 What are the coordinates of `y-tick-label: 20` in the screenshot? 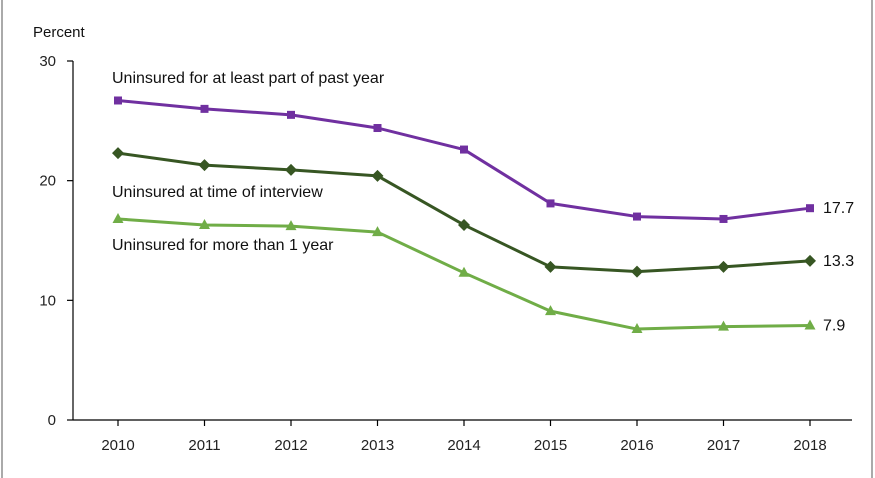 It's located at (47, 181).